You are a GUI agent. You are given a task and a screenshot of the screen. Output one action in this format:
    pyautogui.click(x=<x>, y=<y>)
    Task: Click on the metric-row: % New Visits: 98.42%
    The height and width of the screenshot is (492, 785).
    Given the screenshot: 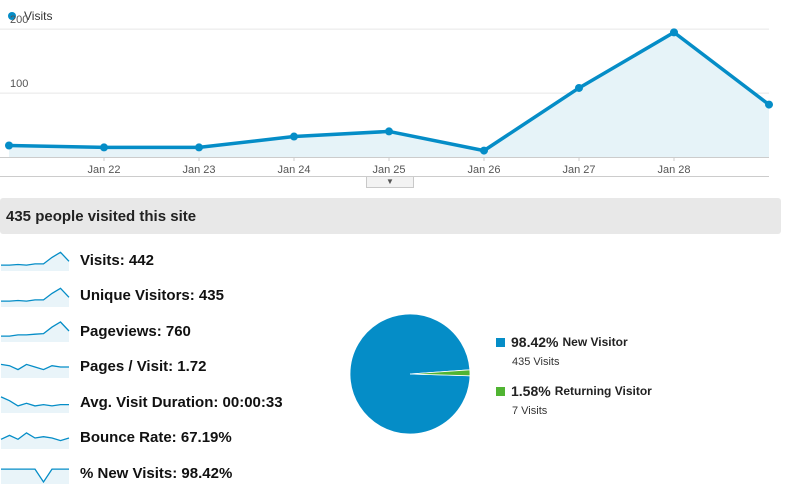 What is the action you would take?
    pyautogui.click(x=170, y=473)
    